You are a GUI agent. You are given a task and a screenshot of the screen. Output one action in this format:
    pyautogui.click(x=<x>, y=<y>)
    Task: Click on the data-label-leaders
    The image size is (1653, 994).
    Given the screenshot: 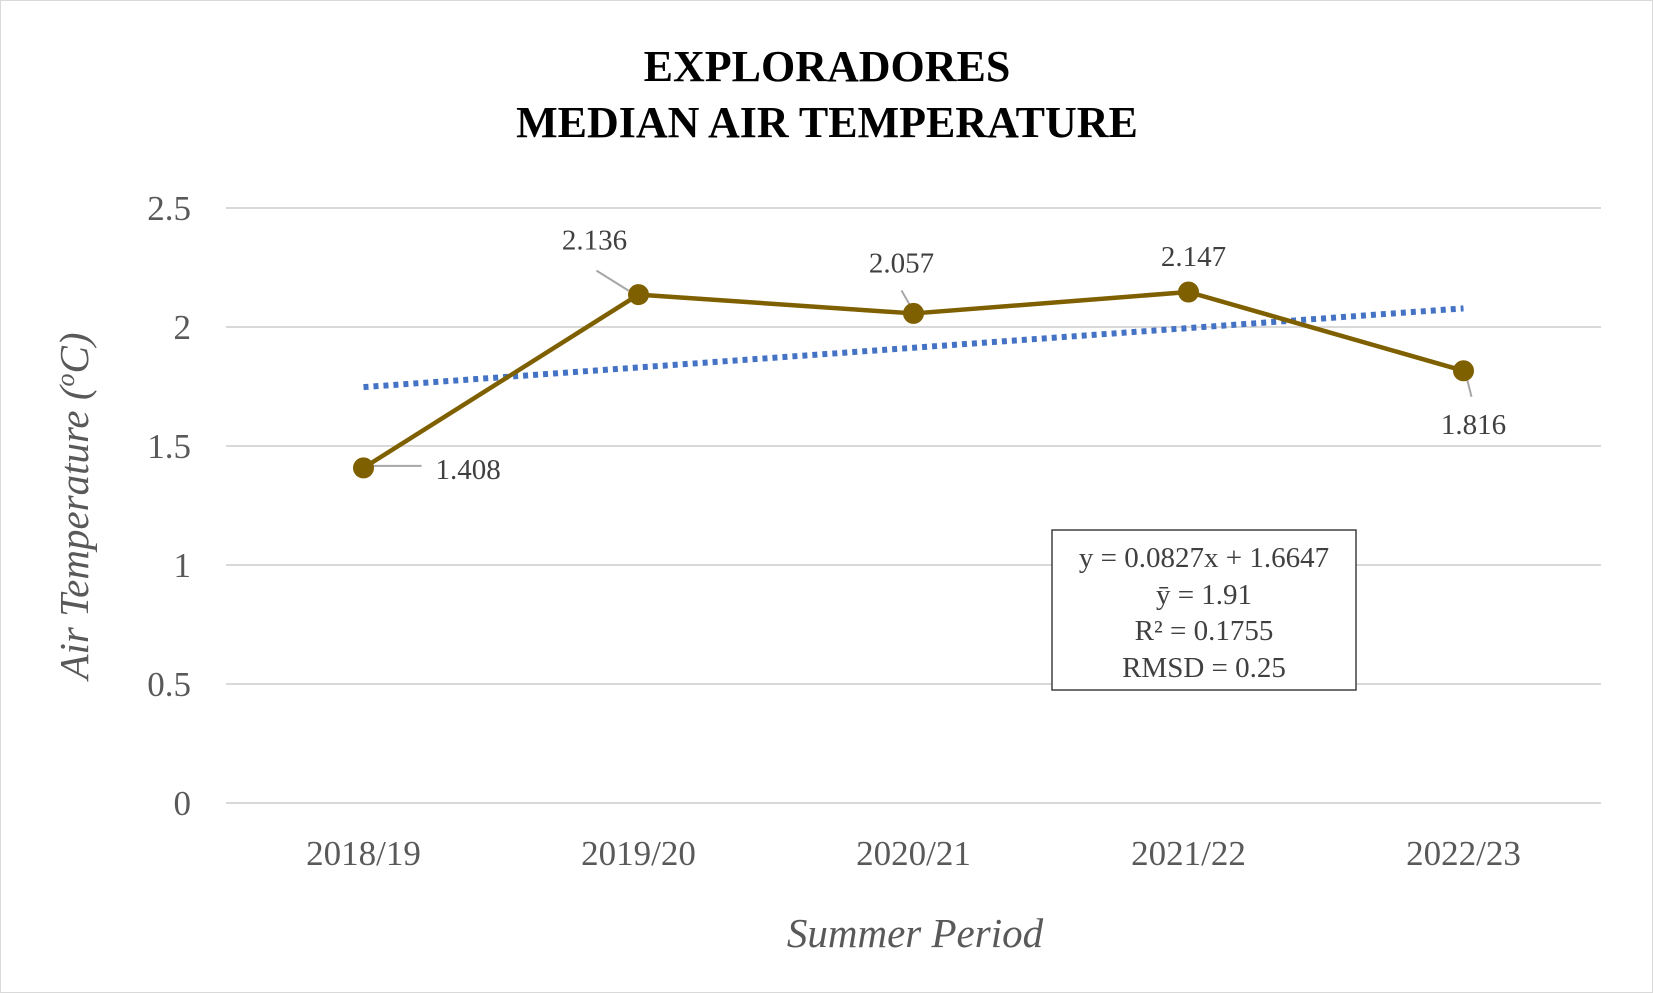 What is the action you would take?
    pyautogui.click(x=923, y=368)
    